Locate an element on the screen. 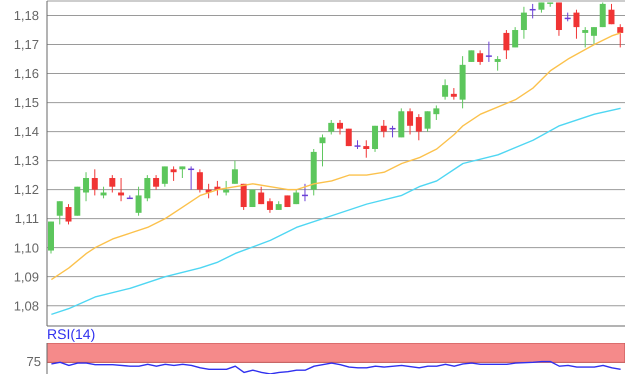  chart-title: RSI(14) is located at coordinates (71, 334).